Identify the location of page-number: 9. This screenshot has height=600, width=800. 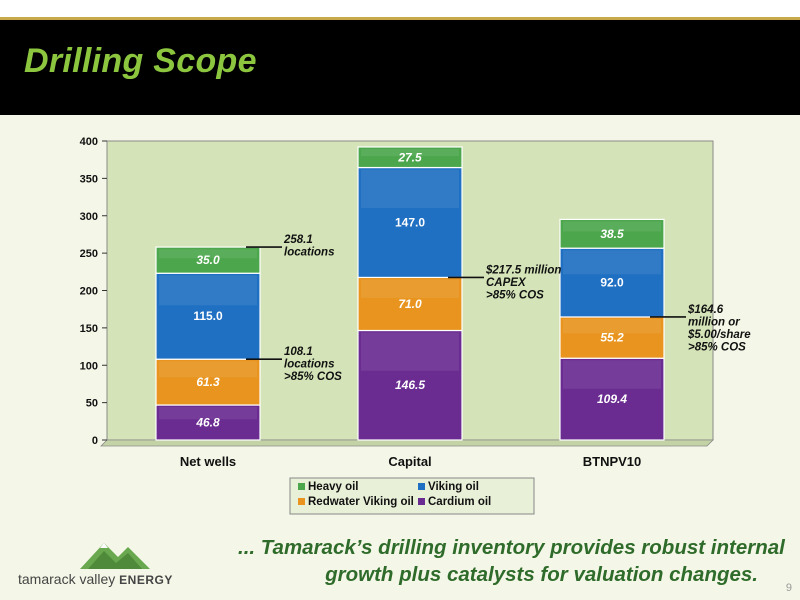
(788, 588).